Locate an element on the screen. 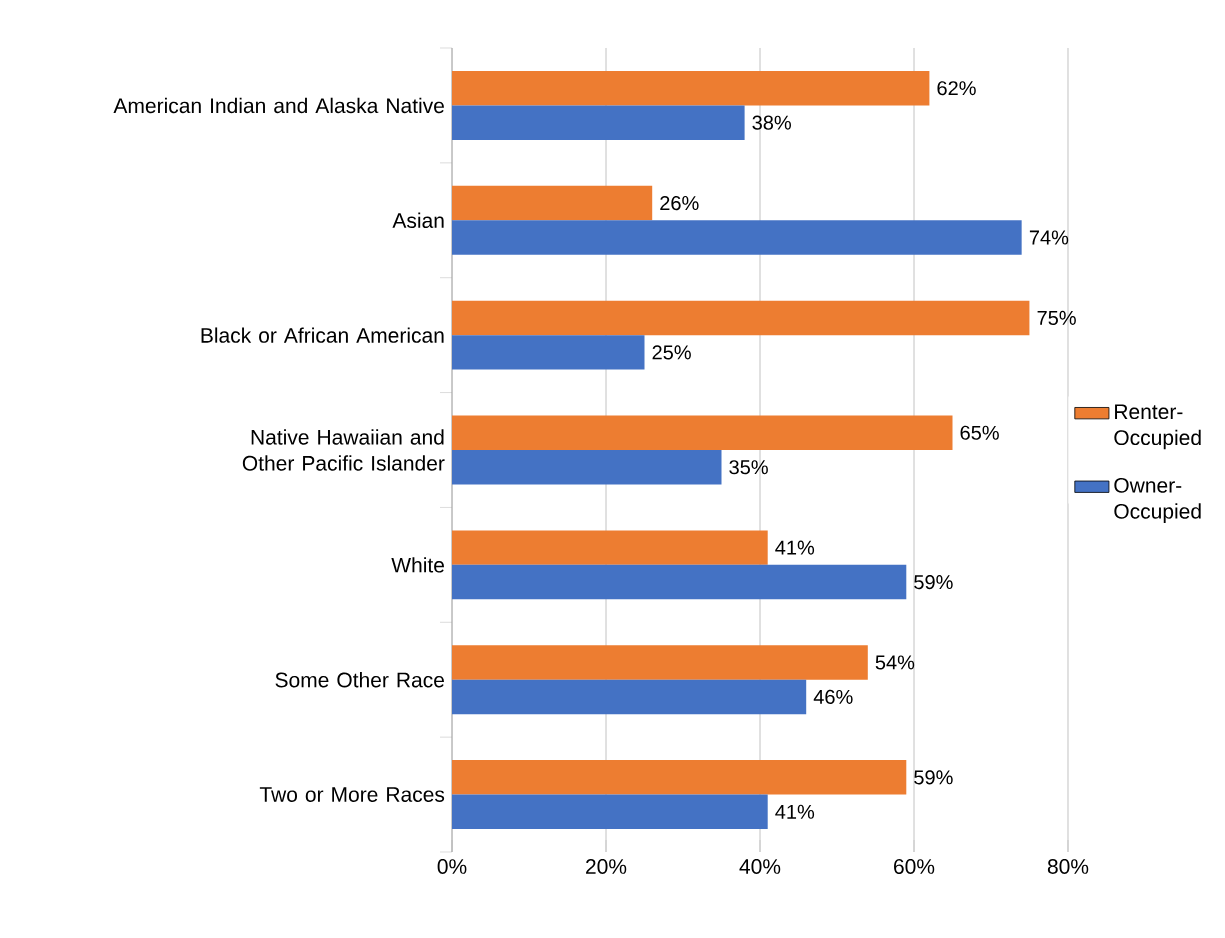 The image size is (1225, 938). data-label: 25% is located at coordinates (671, 352).